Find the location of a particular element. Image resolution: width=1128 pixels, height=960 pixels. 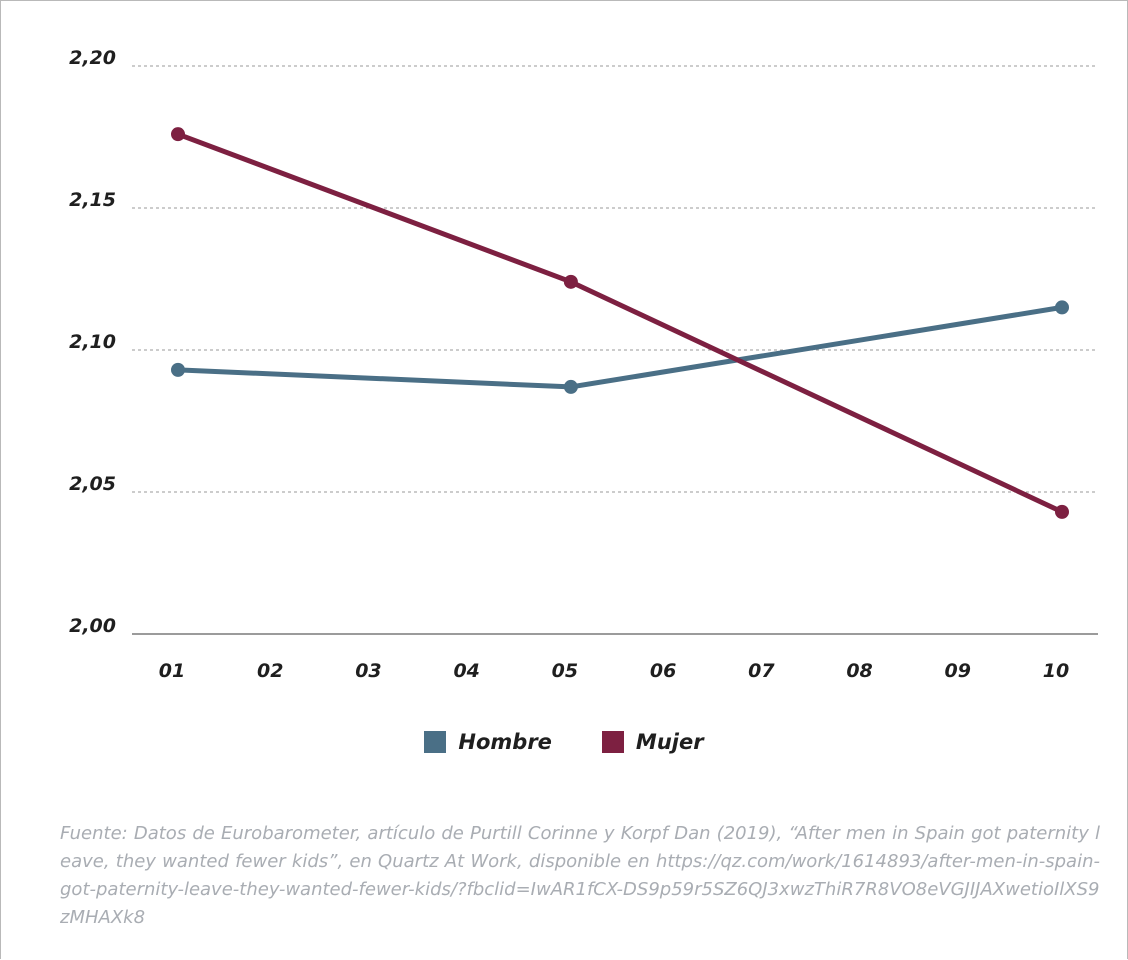

x-tick-label: 02 is located at coordinates (270, 671).